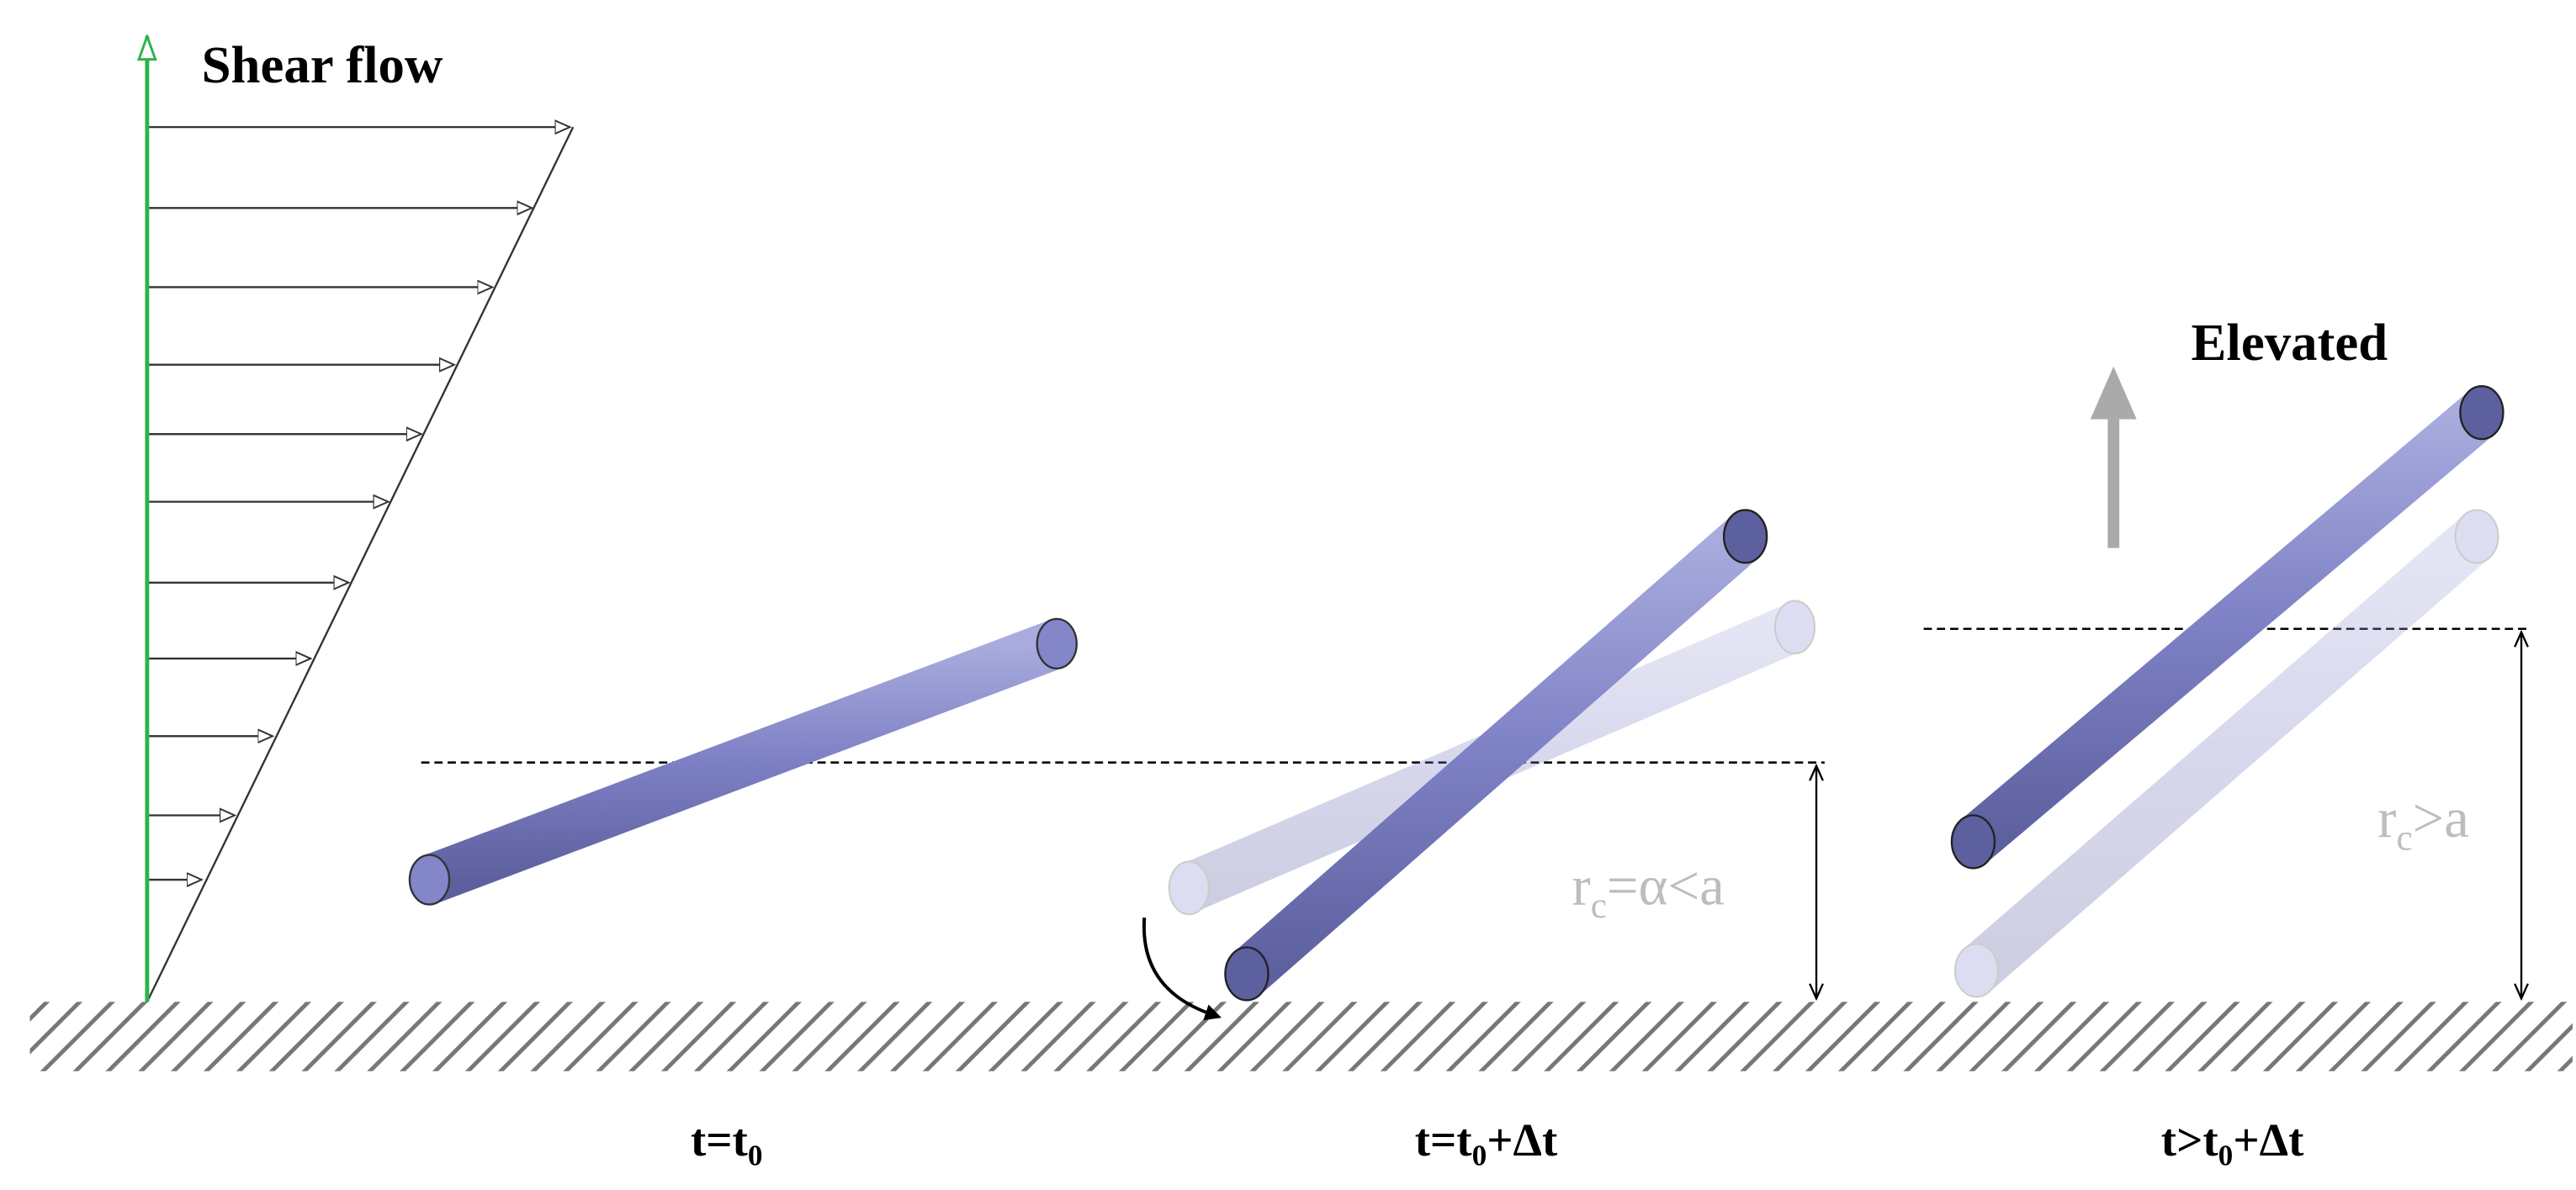 This screenshot has width=2576, height=1190. What do you see at coordinates (1301, 1036) in the screenshot?
I see `ground` at bounding box center [1301, 1036].